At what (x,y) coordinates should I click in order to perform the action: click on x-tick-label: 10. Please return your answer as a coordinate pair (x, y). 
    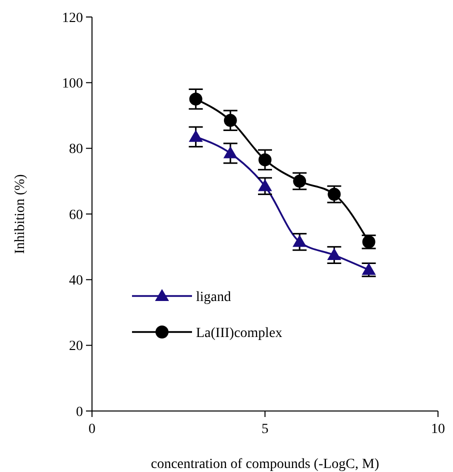
    Looking at the image, I should click on (438, 429).